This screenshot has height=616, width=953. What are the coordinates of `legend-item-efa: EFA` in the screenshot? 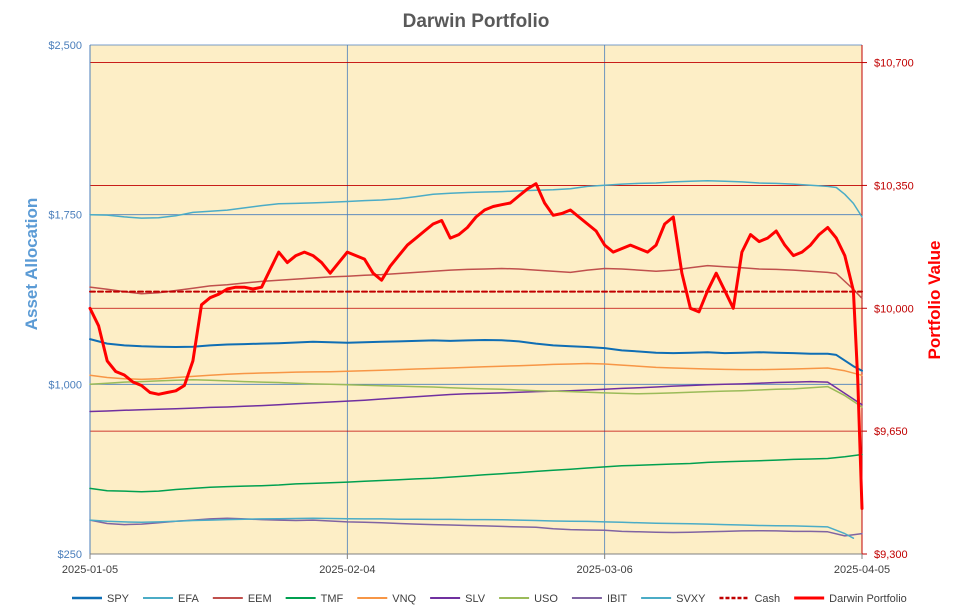 It's located at (171, 599).